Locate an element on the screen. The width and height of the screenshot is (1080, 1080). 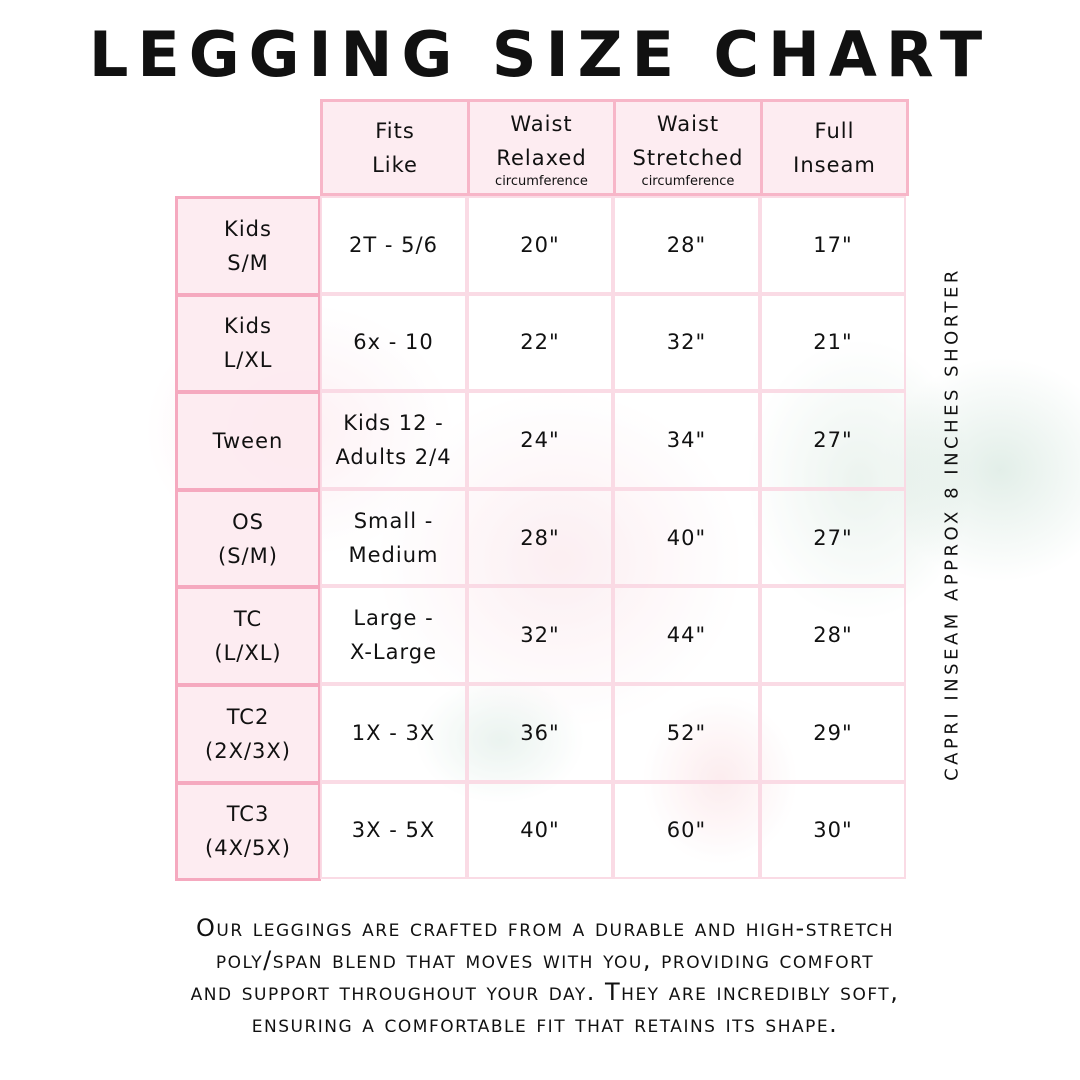
value: 44" is located at coordinates (686, 635).